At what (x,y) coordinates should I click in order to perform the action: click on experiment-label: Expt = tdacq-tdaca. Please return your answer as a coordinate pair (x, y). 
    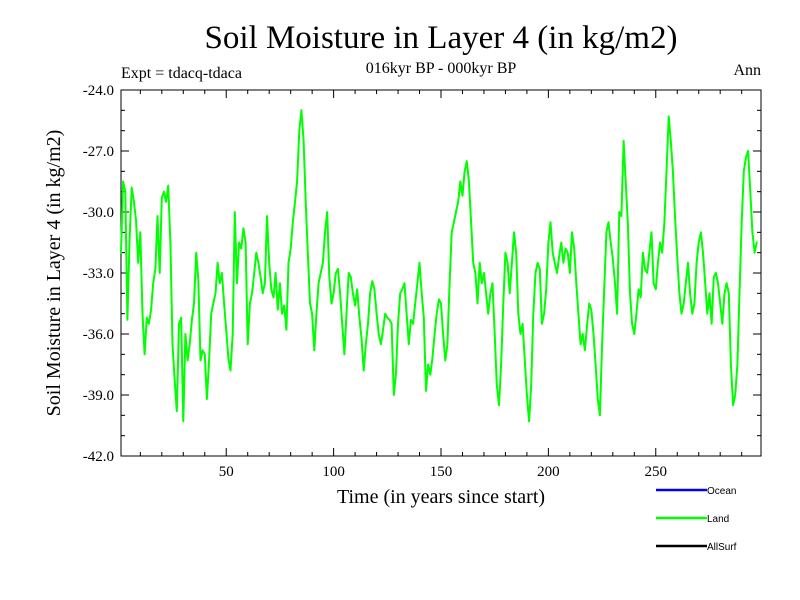
    Looking at the image, I should click on (181, 73).